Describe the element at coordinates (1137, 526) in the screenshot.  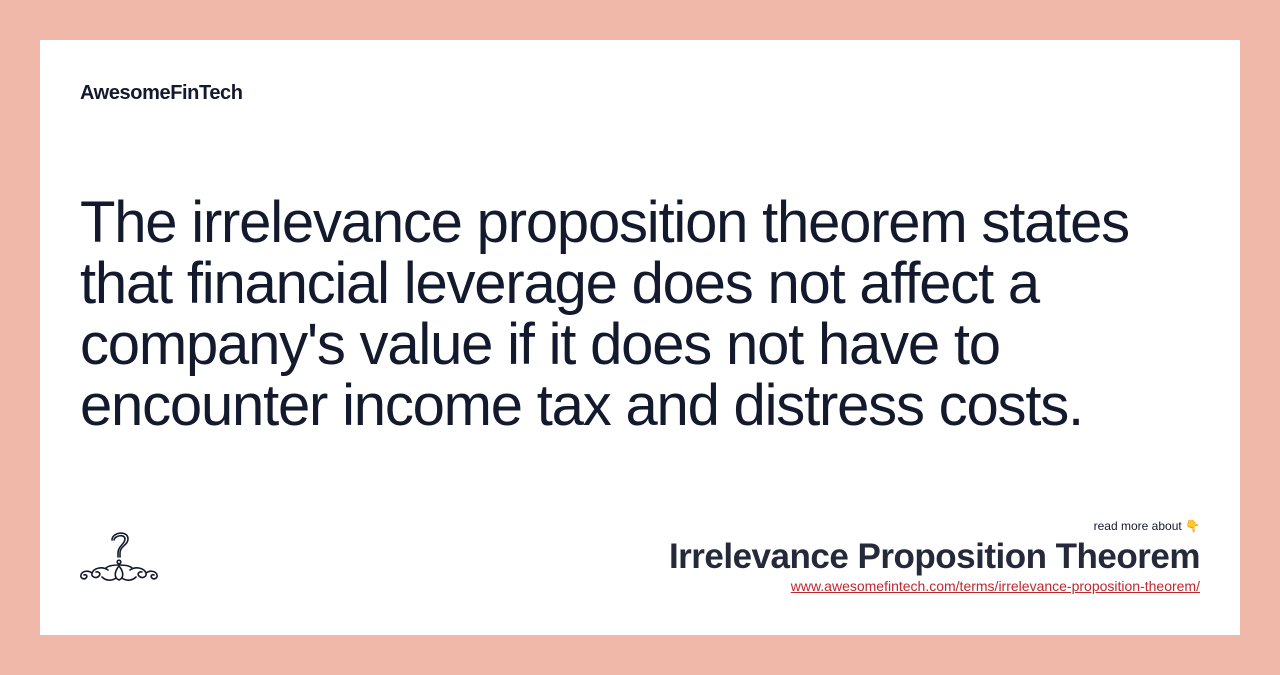
I see `read-more-text: read more about` at that location.